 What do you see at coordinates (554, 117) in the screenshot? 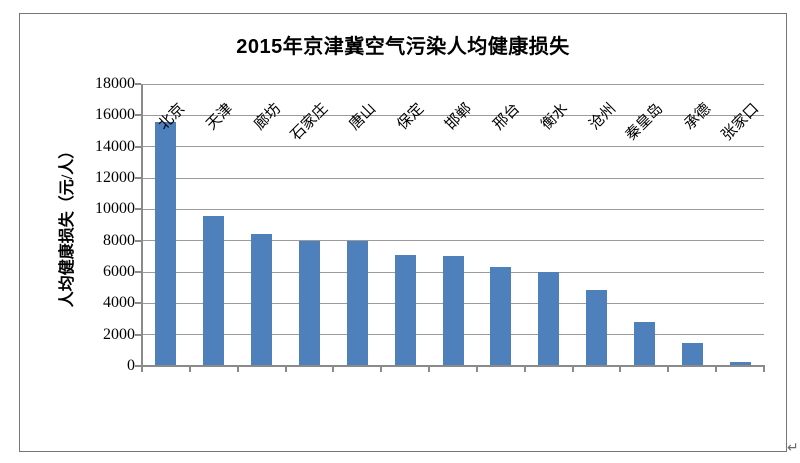
I see `x-axis-label: 衡水` at bounding box center [554, 117].